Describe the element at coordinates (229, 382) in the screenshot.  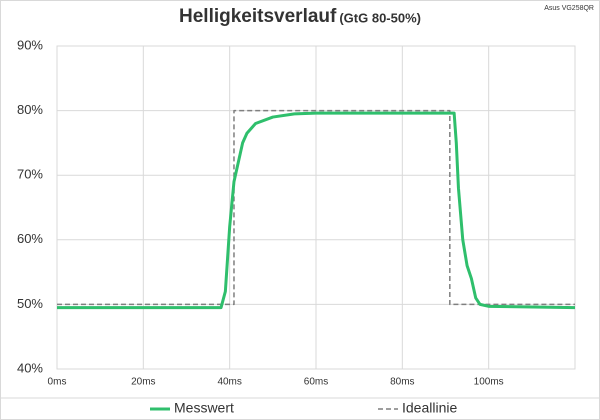
I see `x-tick-label: 40ms` at that location.